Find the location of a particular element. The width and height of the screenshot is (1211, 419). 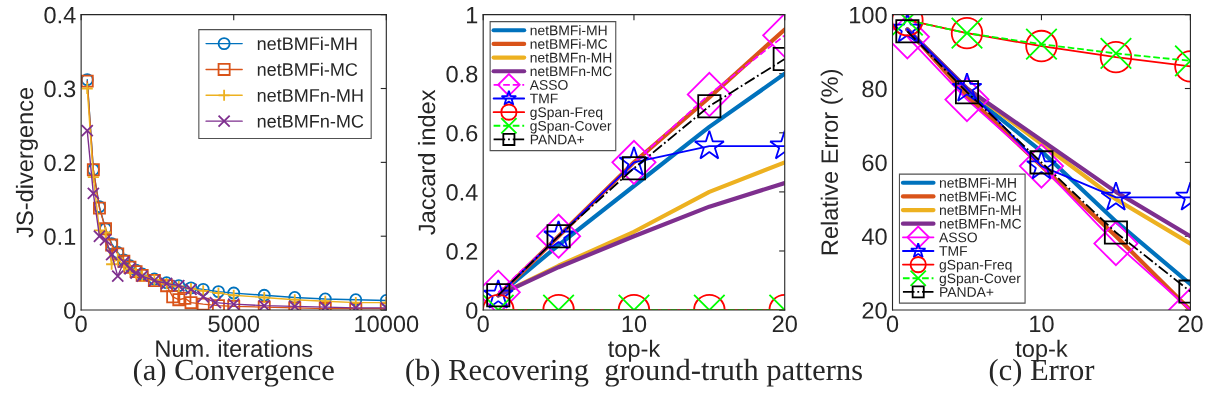

y-axis-title: Relative Error (%) is located at coordinates (831, 162).